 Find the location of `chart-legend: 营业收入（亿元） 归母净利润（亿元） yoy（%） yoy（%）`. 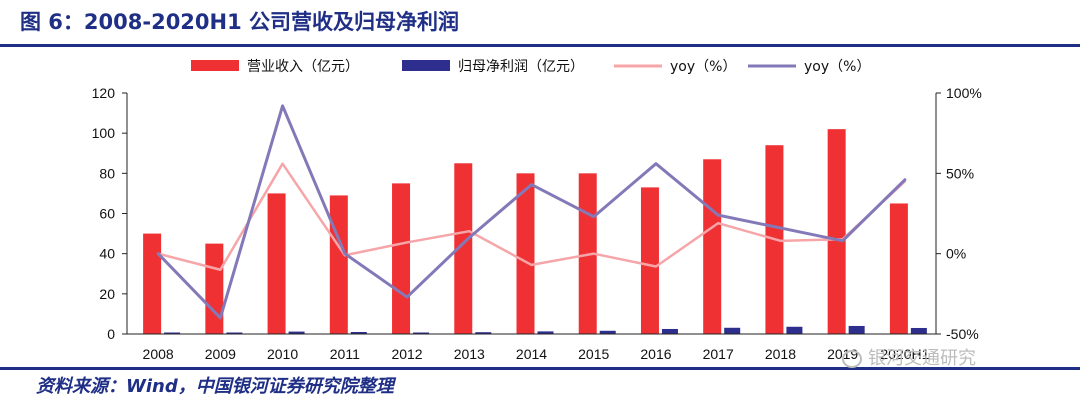

chart-legend: 营业收入（亿元） 归母净利润（亿元） yoy（%） yoy（%） is located at coordinates (530, 66).